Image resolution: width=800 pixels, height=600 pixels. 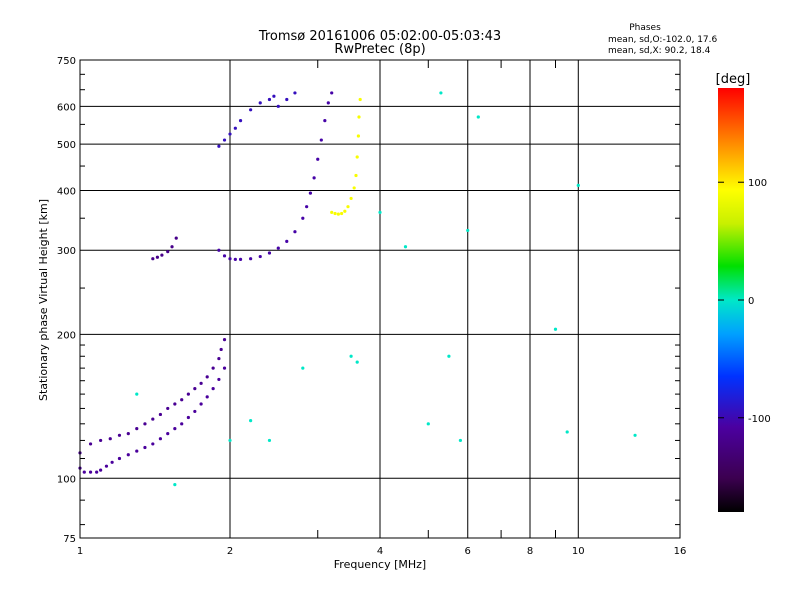 I want to click on x-tick-label: 10, so click(x=578, y=551).